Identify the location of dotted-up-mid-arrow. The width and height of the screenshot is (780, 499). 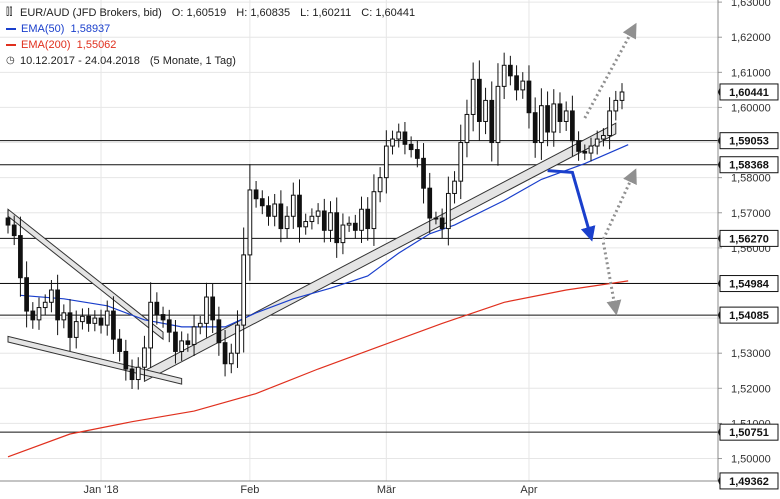
(619, 204).